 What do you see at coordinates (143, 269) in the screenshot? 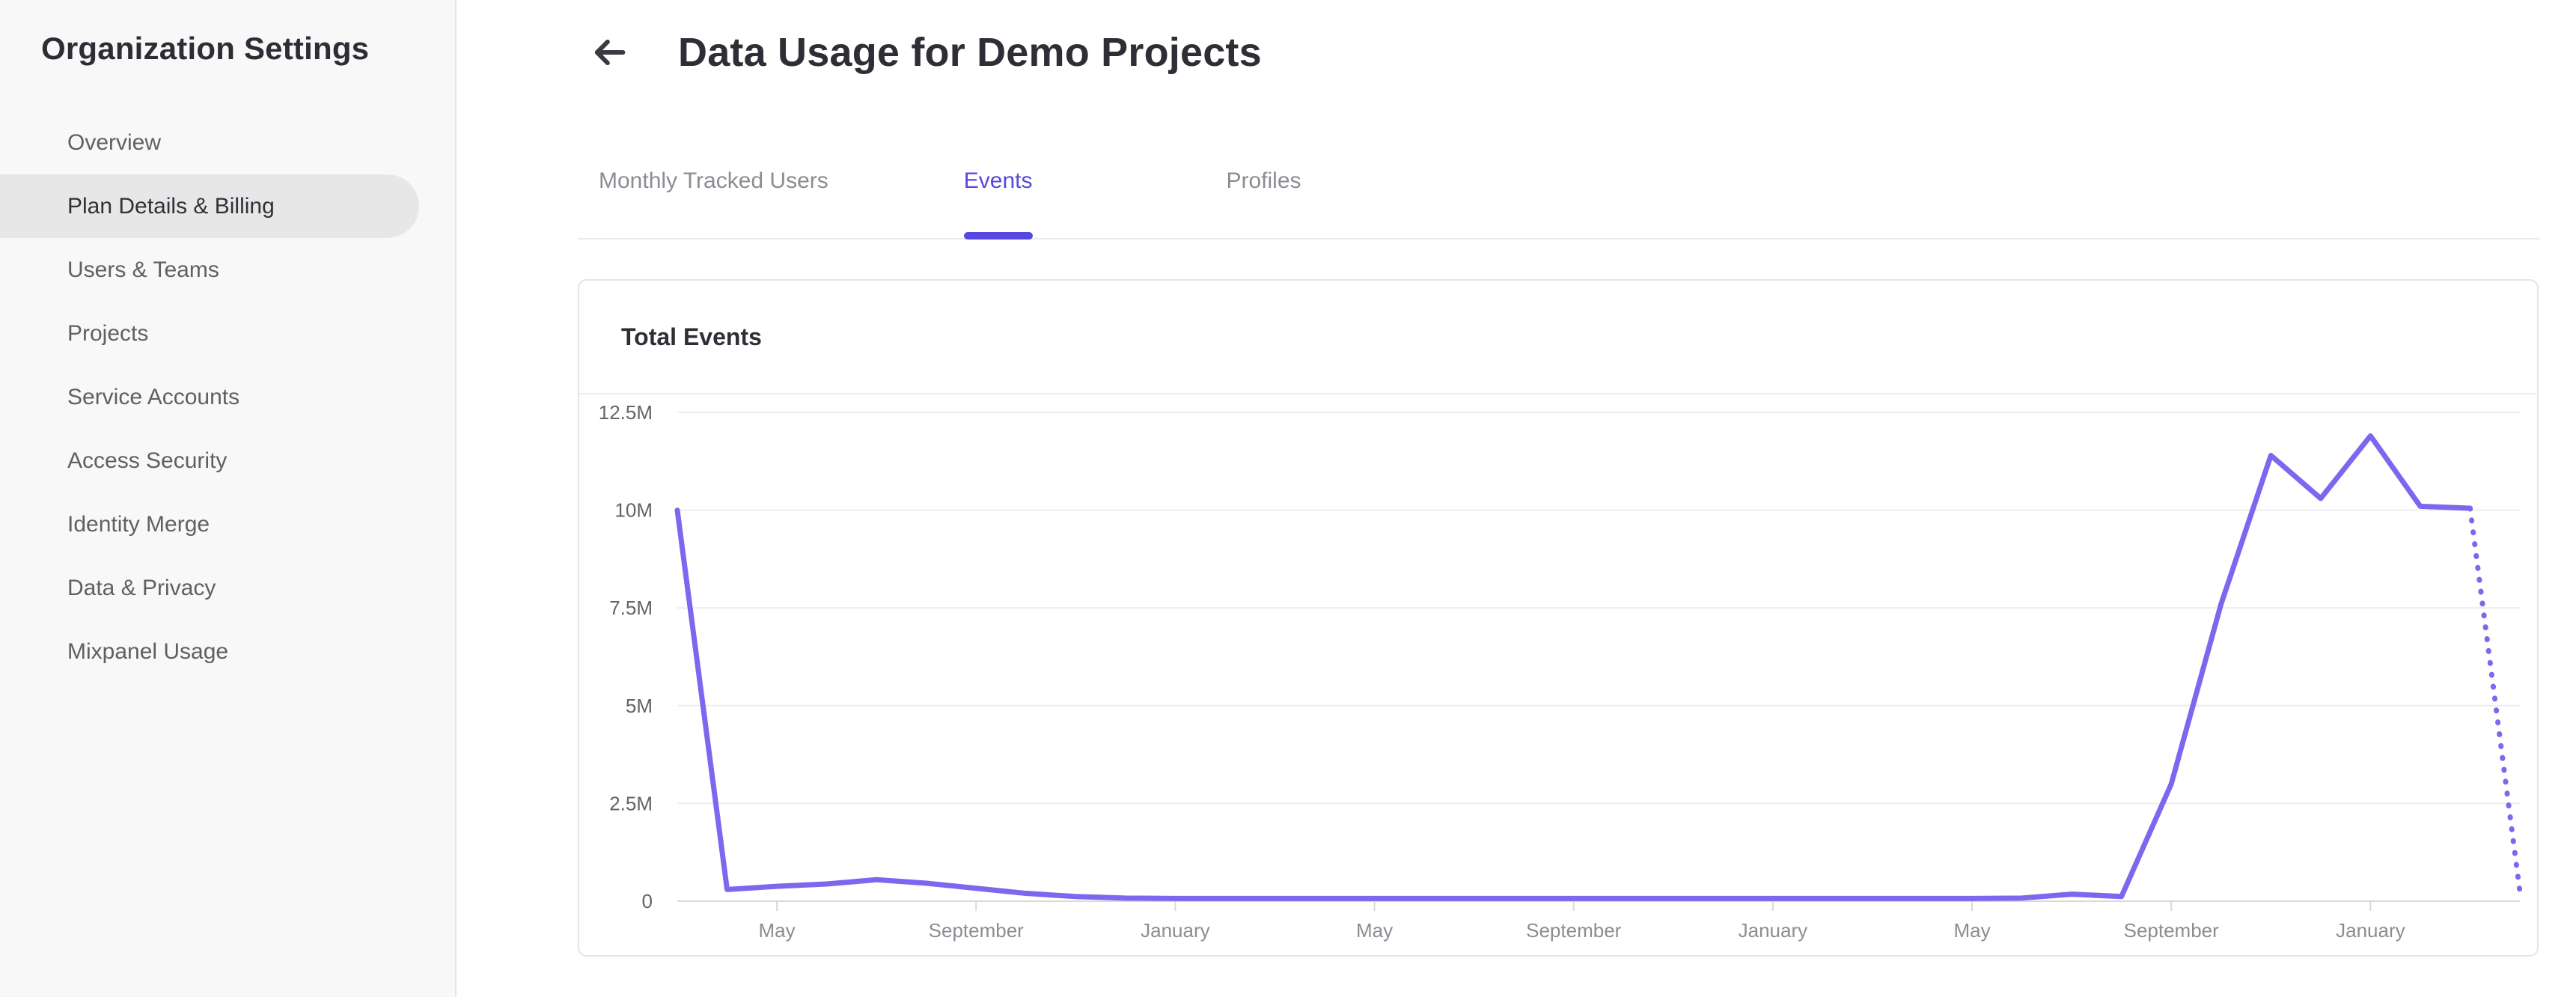
I see `sidebar-item-users-teams: Users & Teams` at bounding box center [143, 269].